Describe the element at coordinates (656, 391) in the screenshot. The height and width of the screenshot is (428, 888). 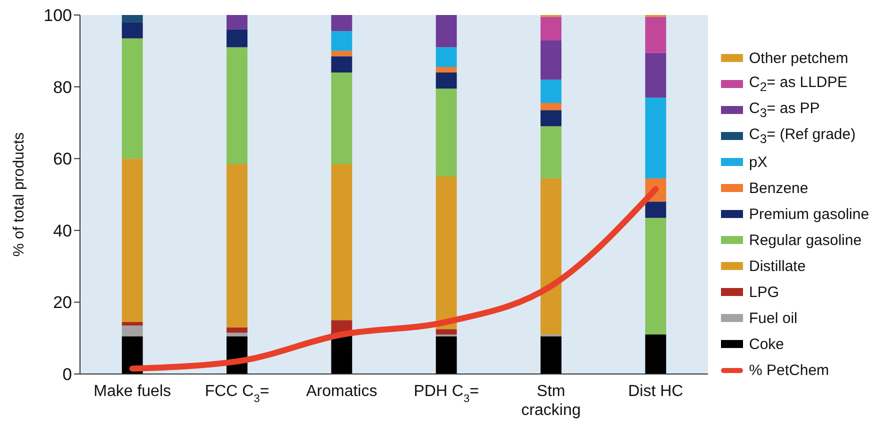
I see `x-tick-label: Dist HC` at that location.